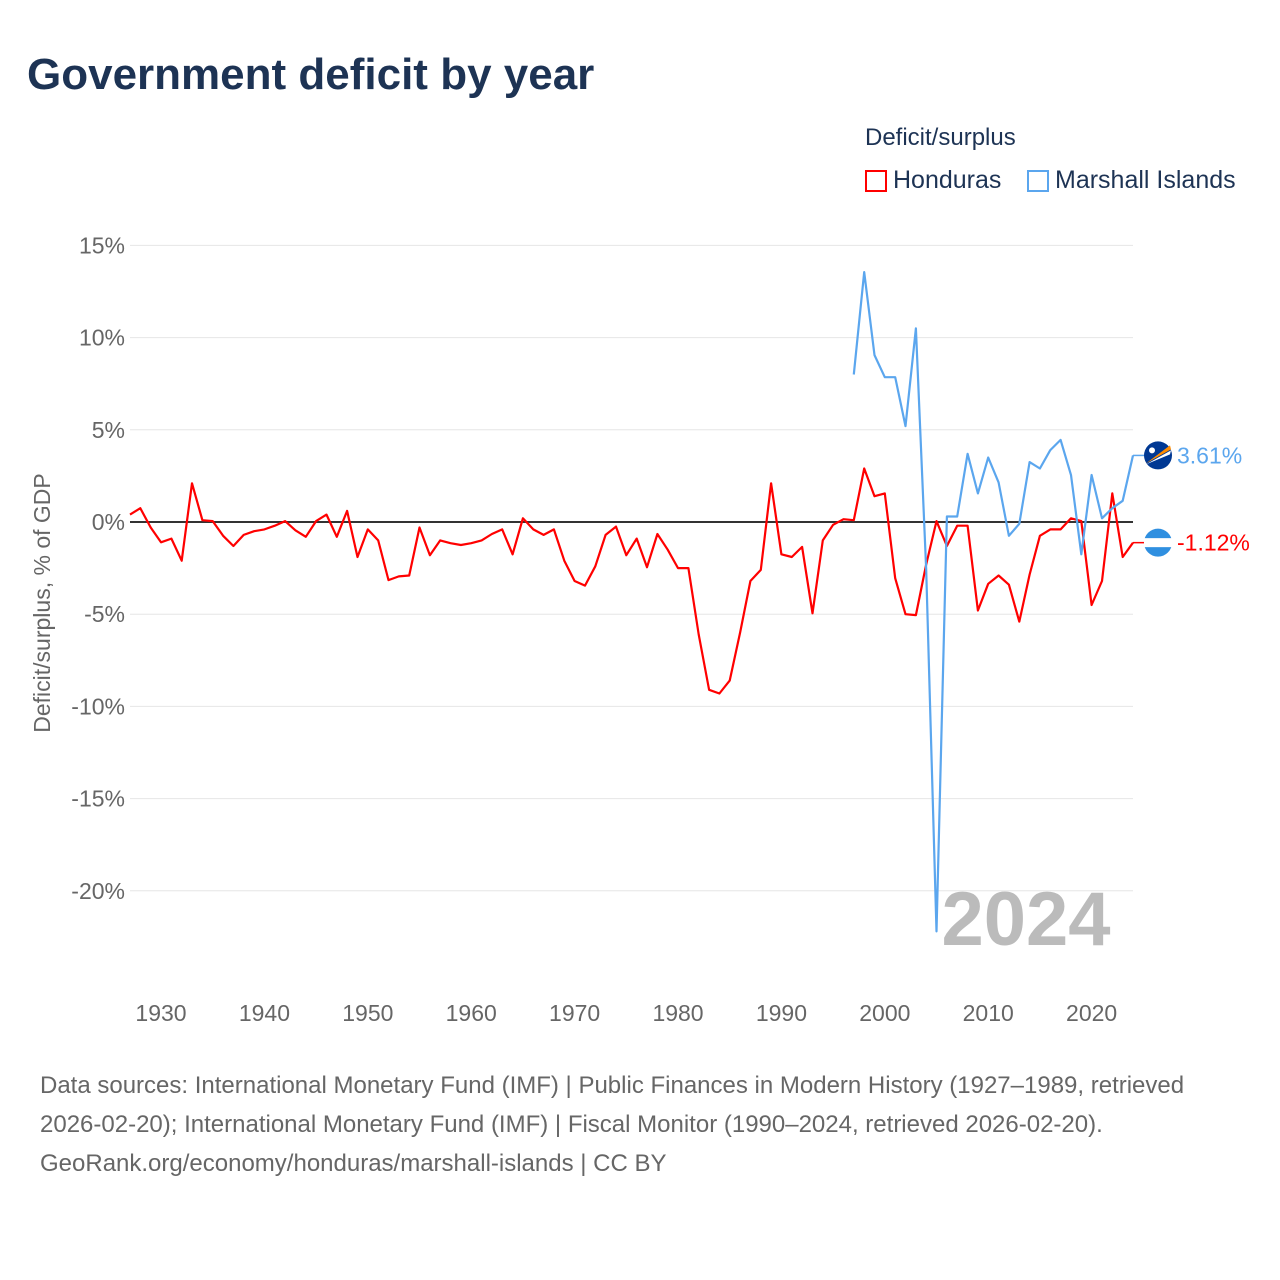  I want to click on y-tick-label: 15%, so click(102, 245).